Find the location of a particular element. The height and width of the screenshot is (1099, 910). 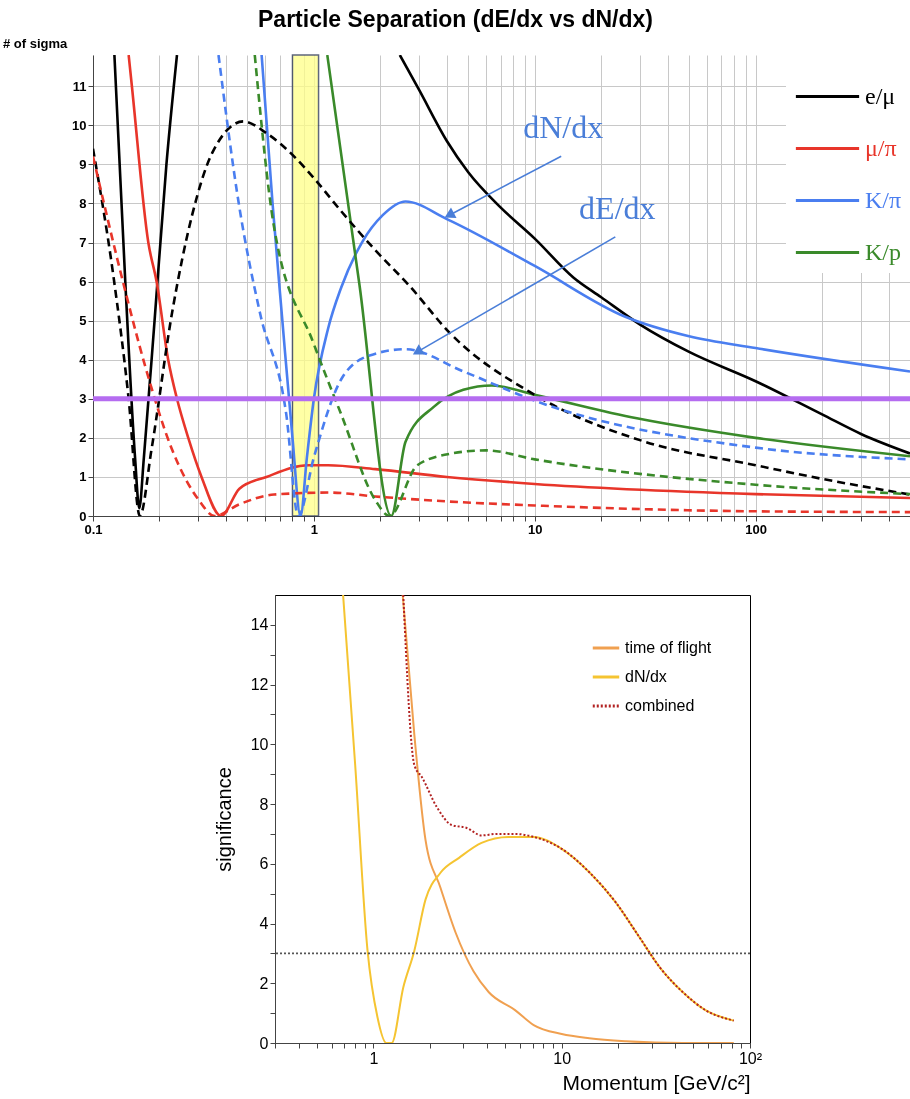

y-tick-label: 11 is located at coordinates (79, 86).